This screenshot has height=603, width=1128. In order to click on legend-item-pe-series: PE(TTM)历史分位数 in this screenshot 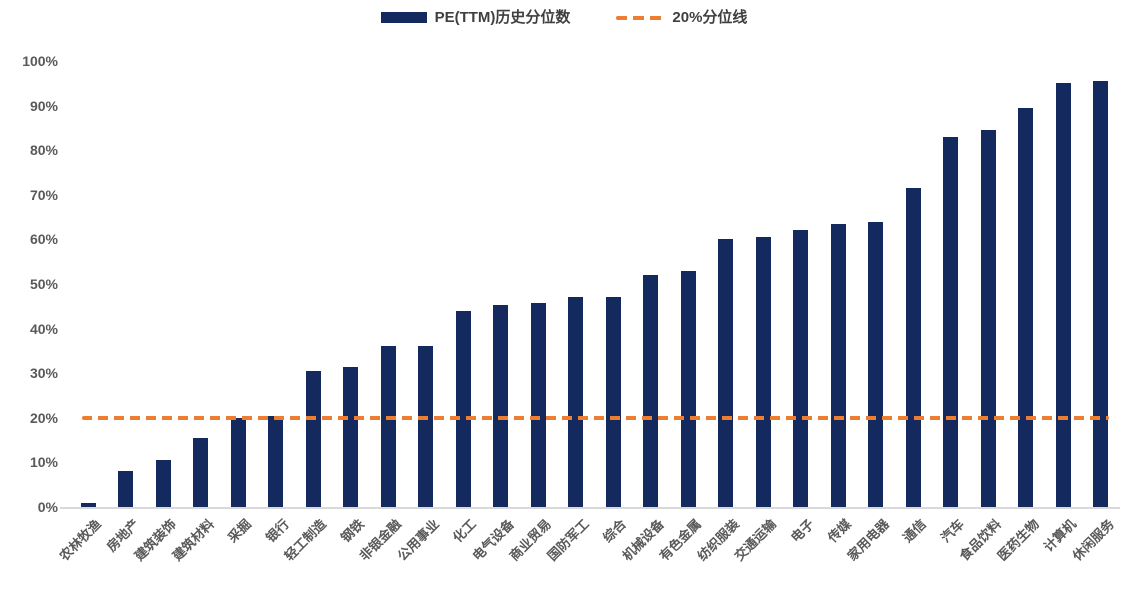, I will do `click(475, 17)`.